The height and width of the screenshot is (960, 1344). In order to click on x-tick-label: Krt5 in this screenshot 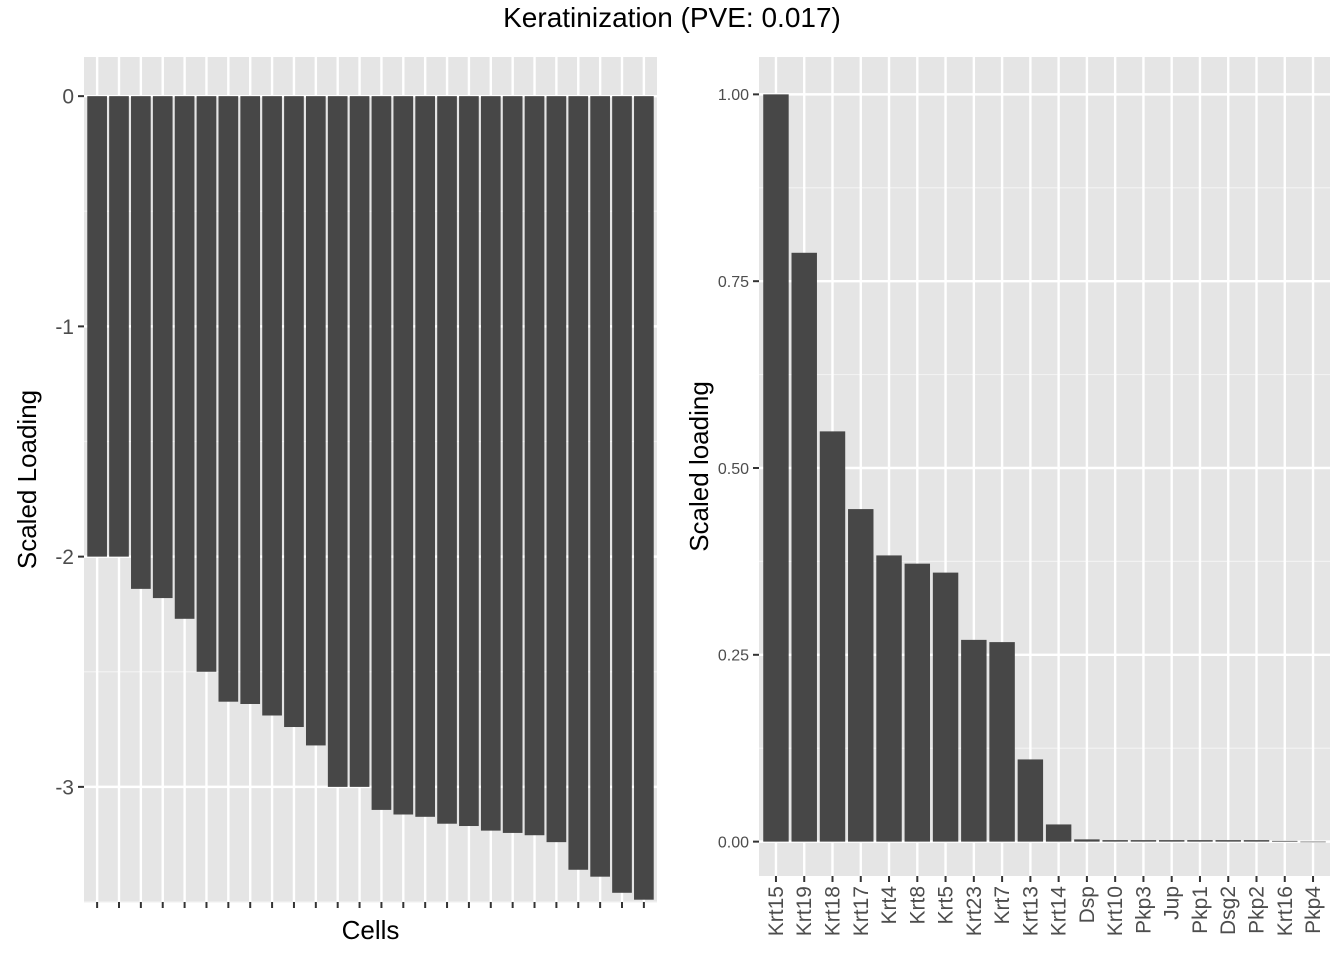, I will do `click(946, 905)`.